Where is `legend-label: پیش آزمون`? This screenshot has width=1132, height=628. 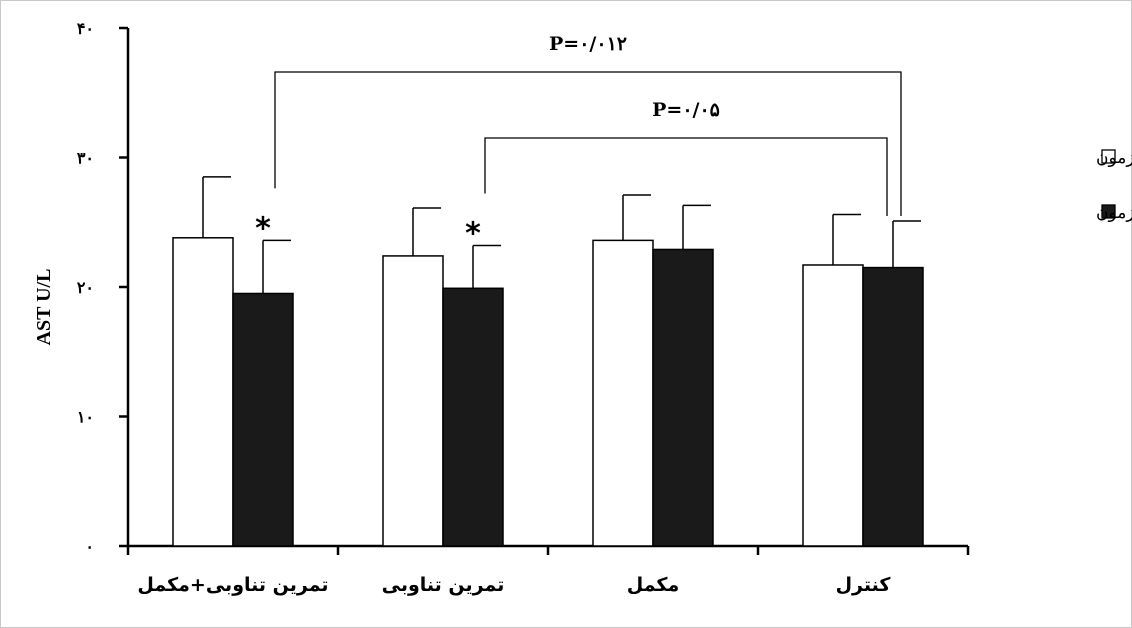 legend-label: پیش آزمون is located at coordinates (1114, 157).